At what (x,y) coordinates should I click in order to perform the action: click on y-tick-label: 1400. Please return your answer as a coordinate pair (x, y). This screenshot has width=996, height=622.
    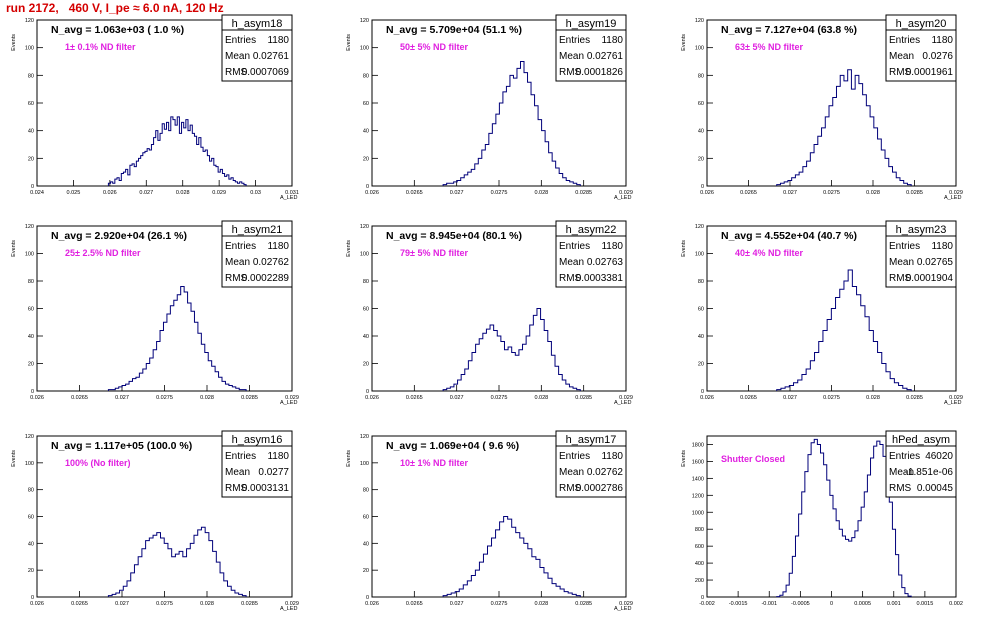
    Looking at the image, I should click on (698, 479).